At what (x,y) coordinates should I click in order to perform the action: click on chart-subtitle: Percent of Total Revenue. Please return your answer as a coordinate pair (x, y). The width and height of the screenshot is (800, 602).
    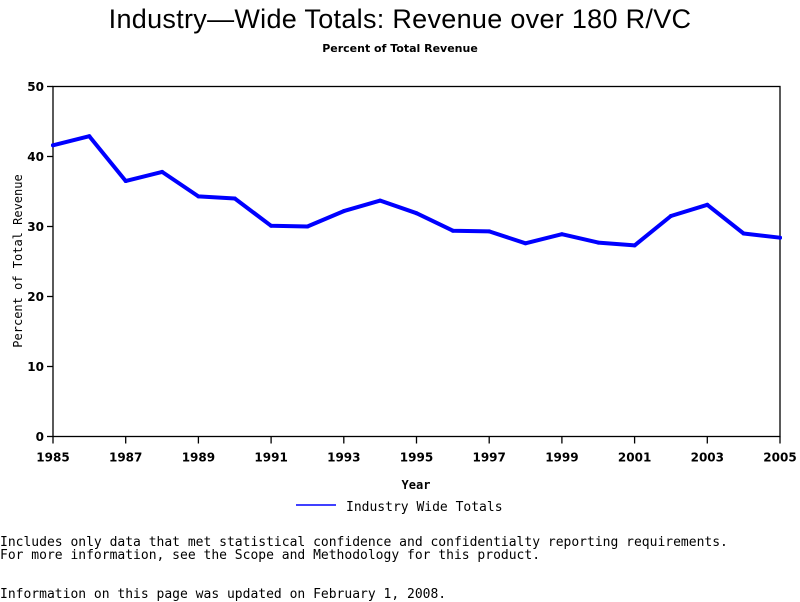
    Looking at the image, I should click on (400, 48).